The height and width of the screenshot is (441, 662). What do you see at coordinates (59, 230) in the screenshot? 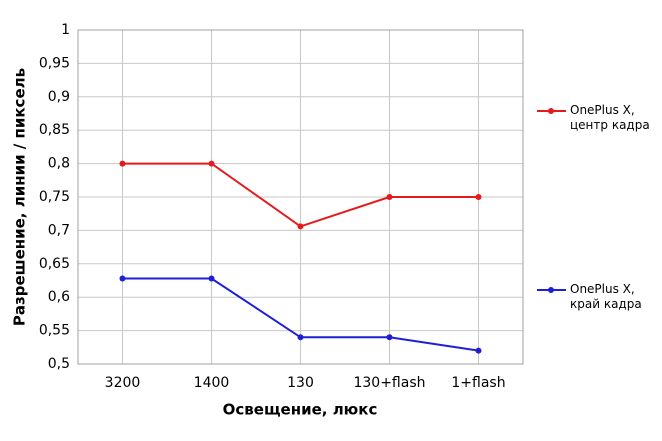
I see `y-tick-label: 0,7` at bounding box center [59, 230].